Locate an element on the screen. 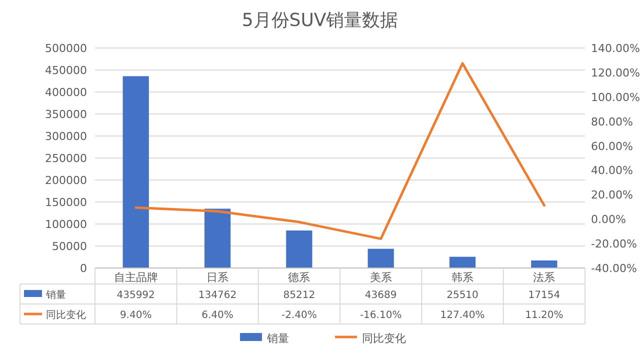 This screenshot has width=640, height=350. y-tick-label: 0 is located at coordinates (83, 268).